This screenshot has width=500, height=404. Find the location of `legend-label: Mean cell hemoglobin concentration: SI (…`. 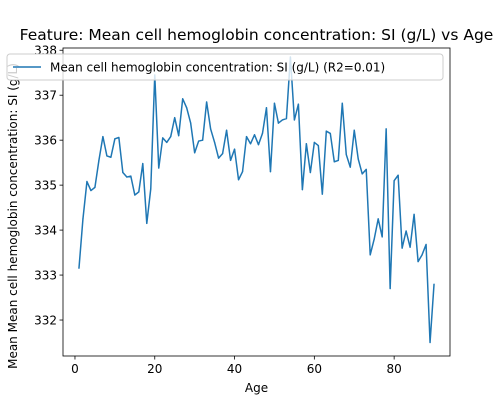

legend-label: Mean cell hemoglobin concentration: SI (… is located at coordinates (217, 68).